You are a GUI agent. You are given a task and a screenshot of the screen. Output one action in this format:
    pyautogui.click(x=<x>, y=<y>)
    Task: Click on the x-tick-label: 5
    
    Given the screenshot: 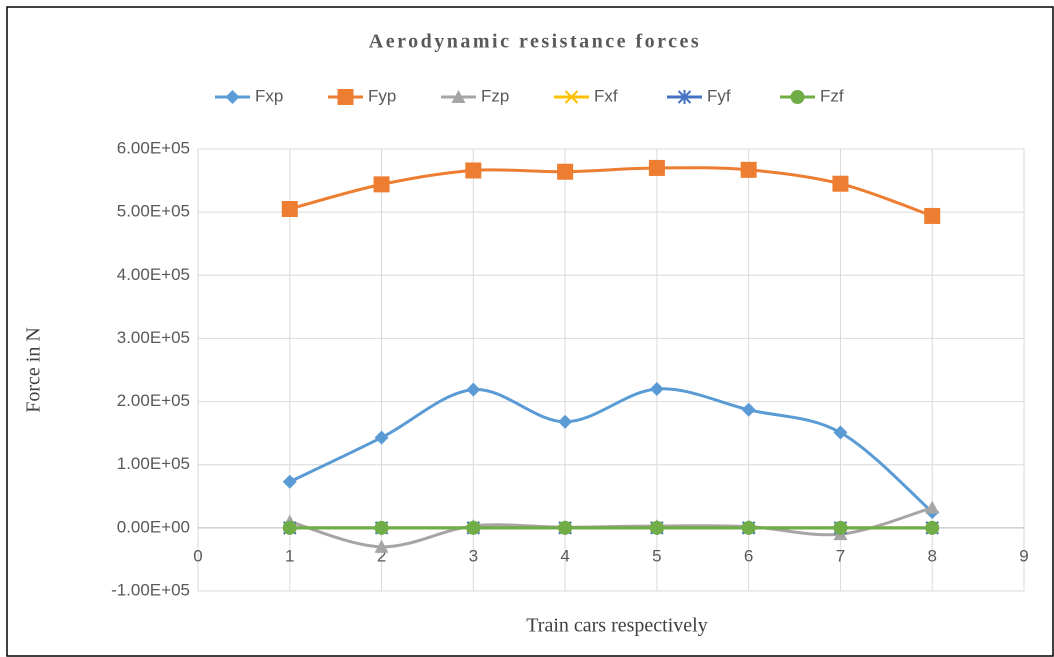 What is the action you would take?
    pyautogui.click(x=656, y=555)
    